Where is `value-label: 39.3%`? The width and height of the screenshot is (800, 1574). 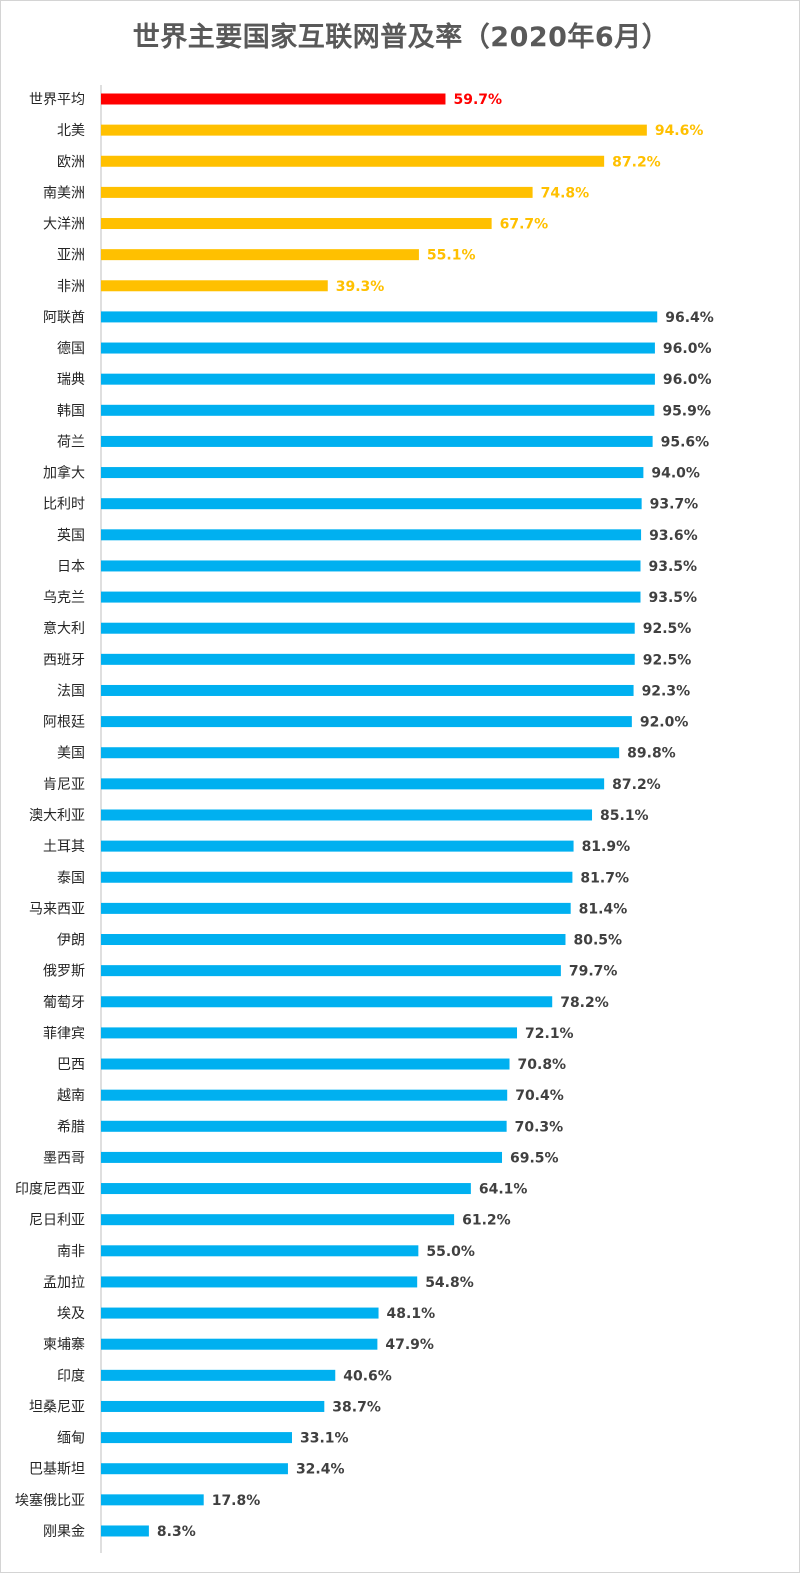
value-label: 39.3% is located at coordinates (360, 287).